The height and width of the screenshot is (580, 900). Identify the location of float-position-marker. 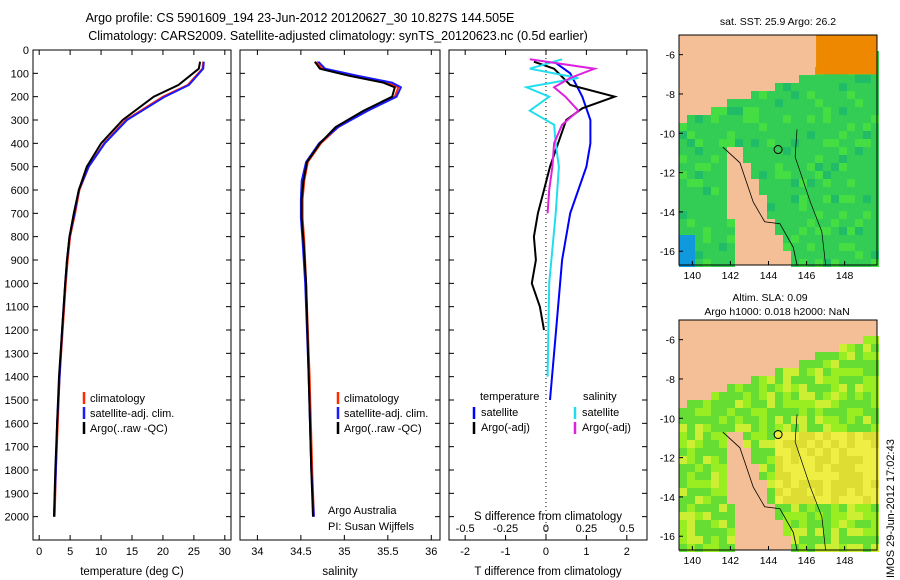
(778, 150).